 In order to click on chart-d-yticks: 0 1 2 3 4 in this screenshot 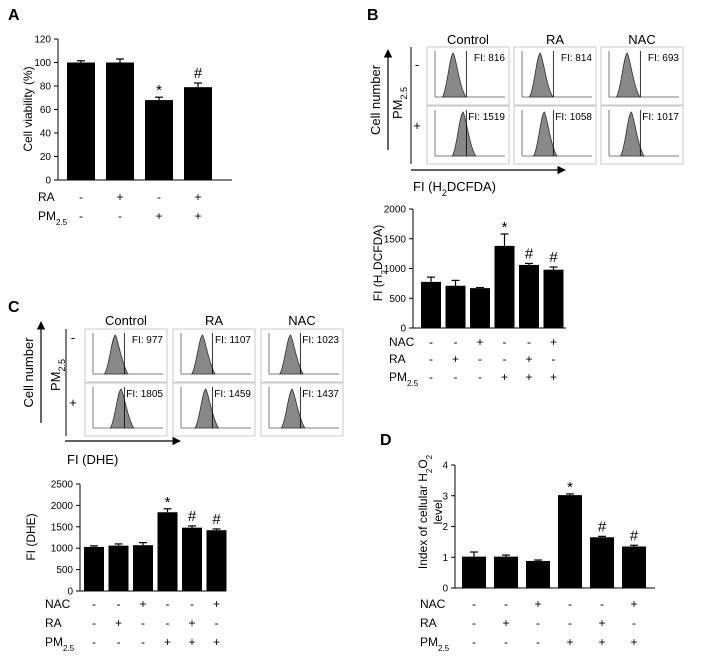, I will do `click(448, 528)`.